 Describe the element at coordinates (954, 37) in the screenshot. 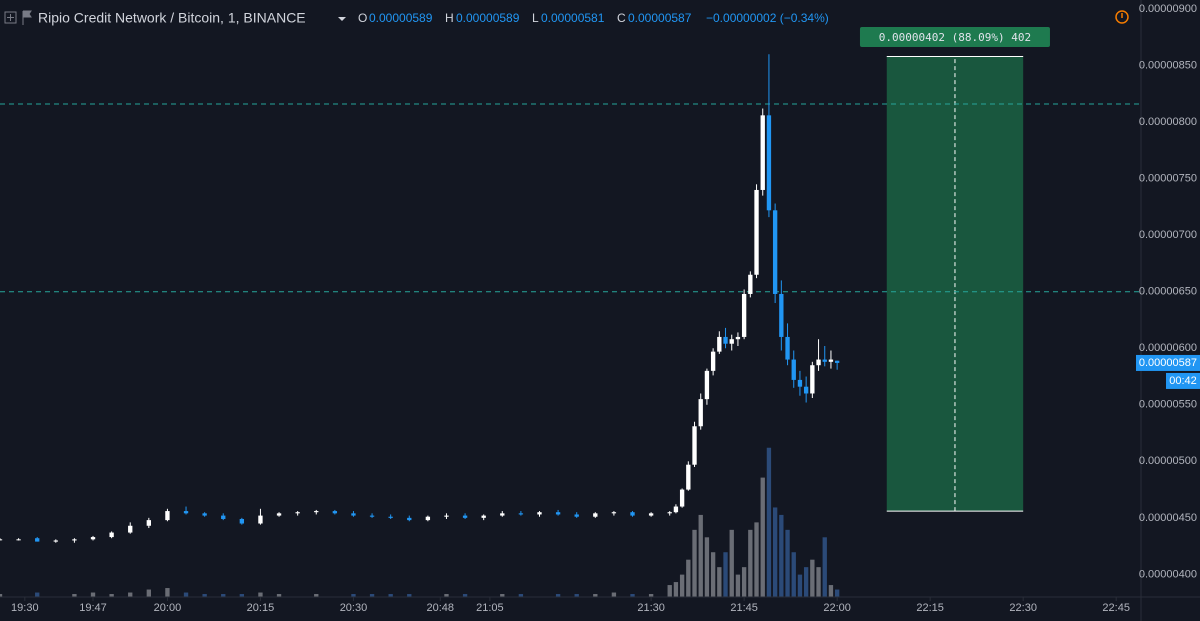

I see `measure-label-box` at that location.